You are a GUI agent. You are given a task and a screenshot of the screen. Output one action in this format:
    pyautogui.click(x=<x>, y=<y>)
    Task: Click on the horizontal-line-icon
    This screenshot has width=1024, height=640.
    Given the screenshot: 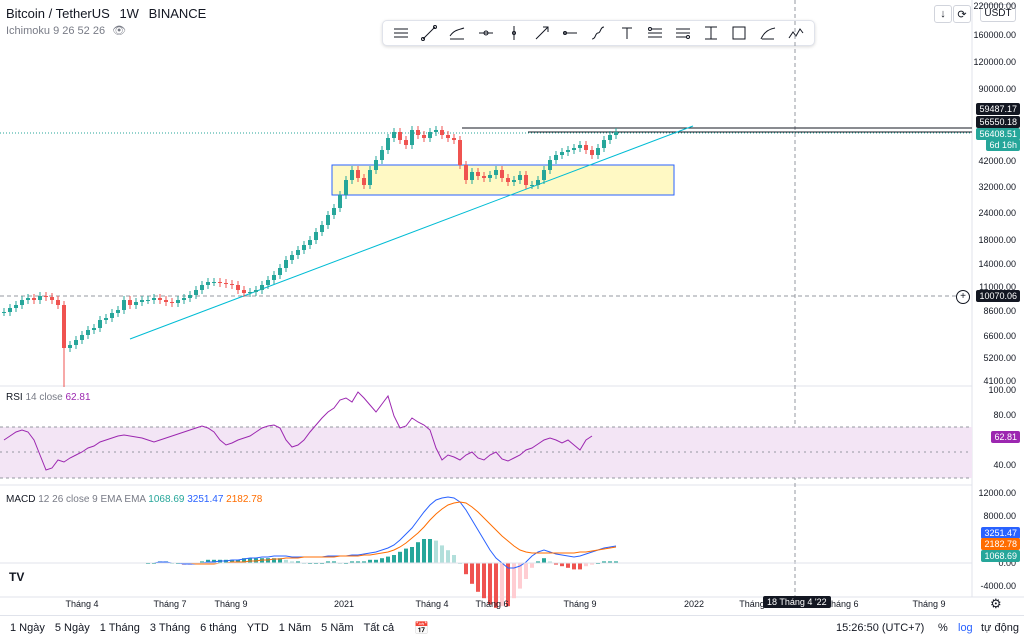 What is the action you would take?
    pyautogui.click(x=570, y=33)
    